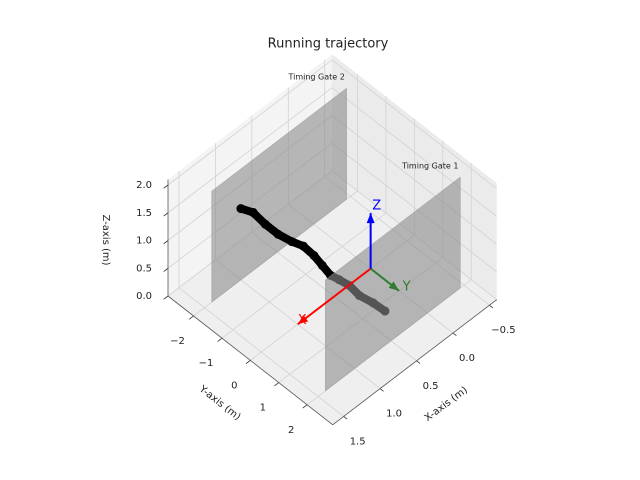  What do you see at coordinates (144, 296) in the screenshot?
I see `z-tick-label: 0.0` at bounding box center [144, 296].